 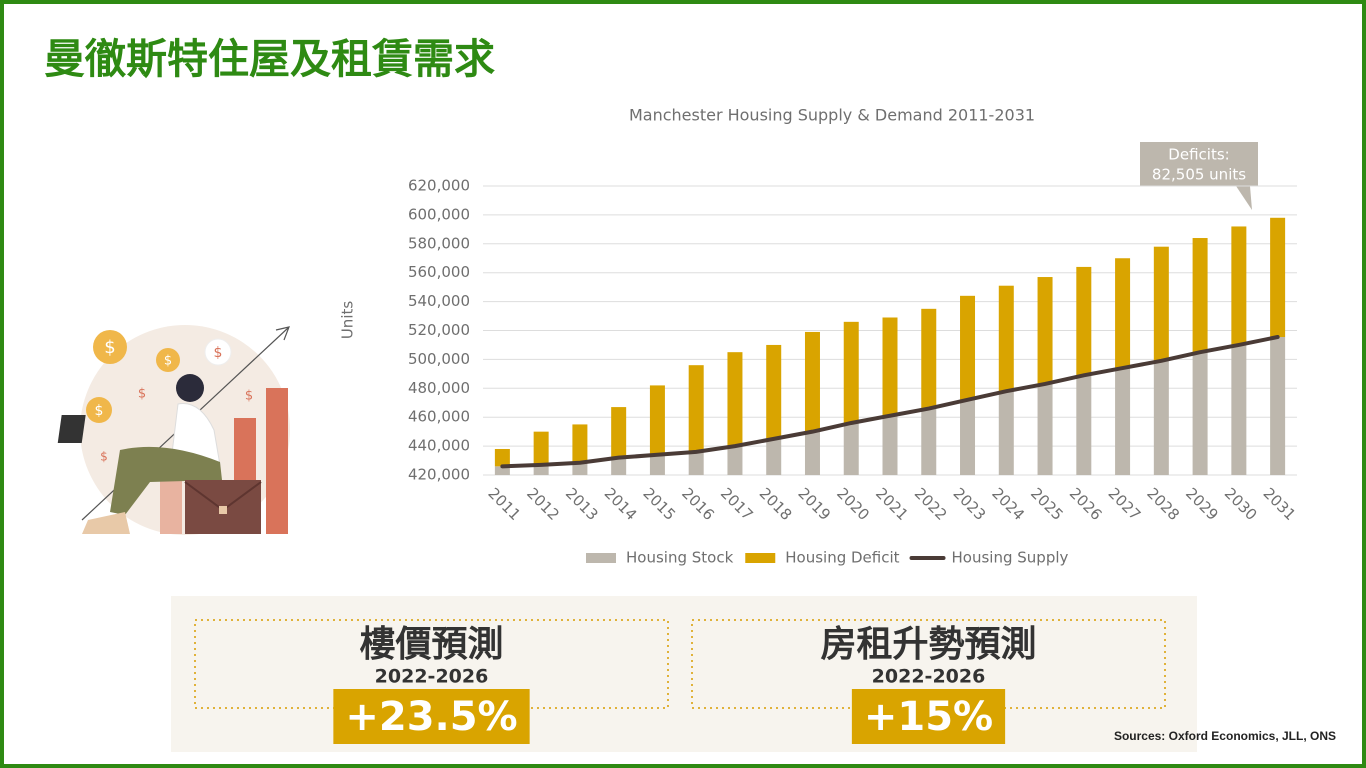 What do you see at coordinates (439, 388) in the screenshot?
I see `y-tick-label: 480,000` at bounding box center [439, 388].